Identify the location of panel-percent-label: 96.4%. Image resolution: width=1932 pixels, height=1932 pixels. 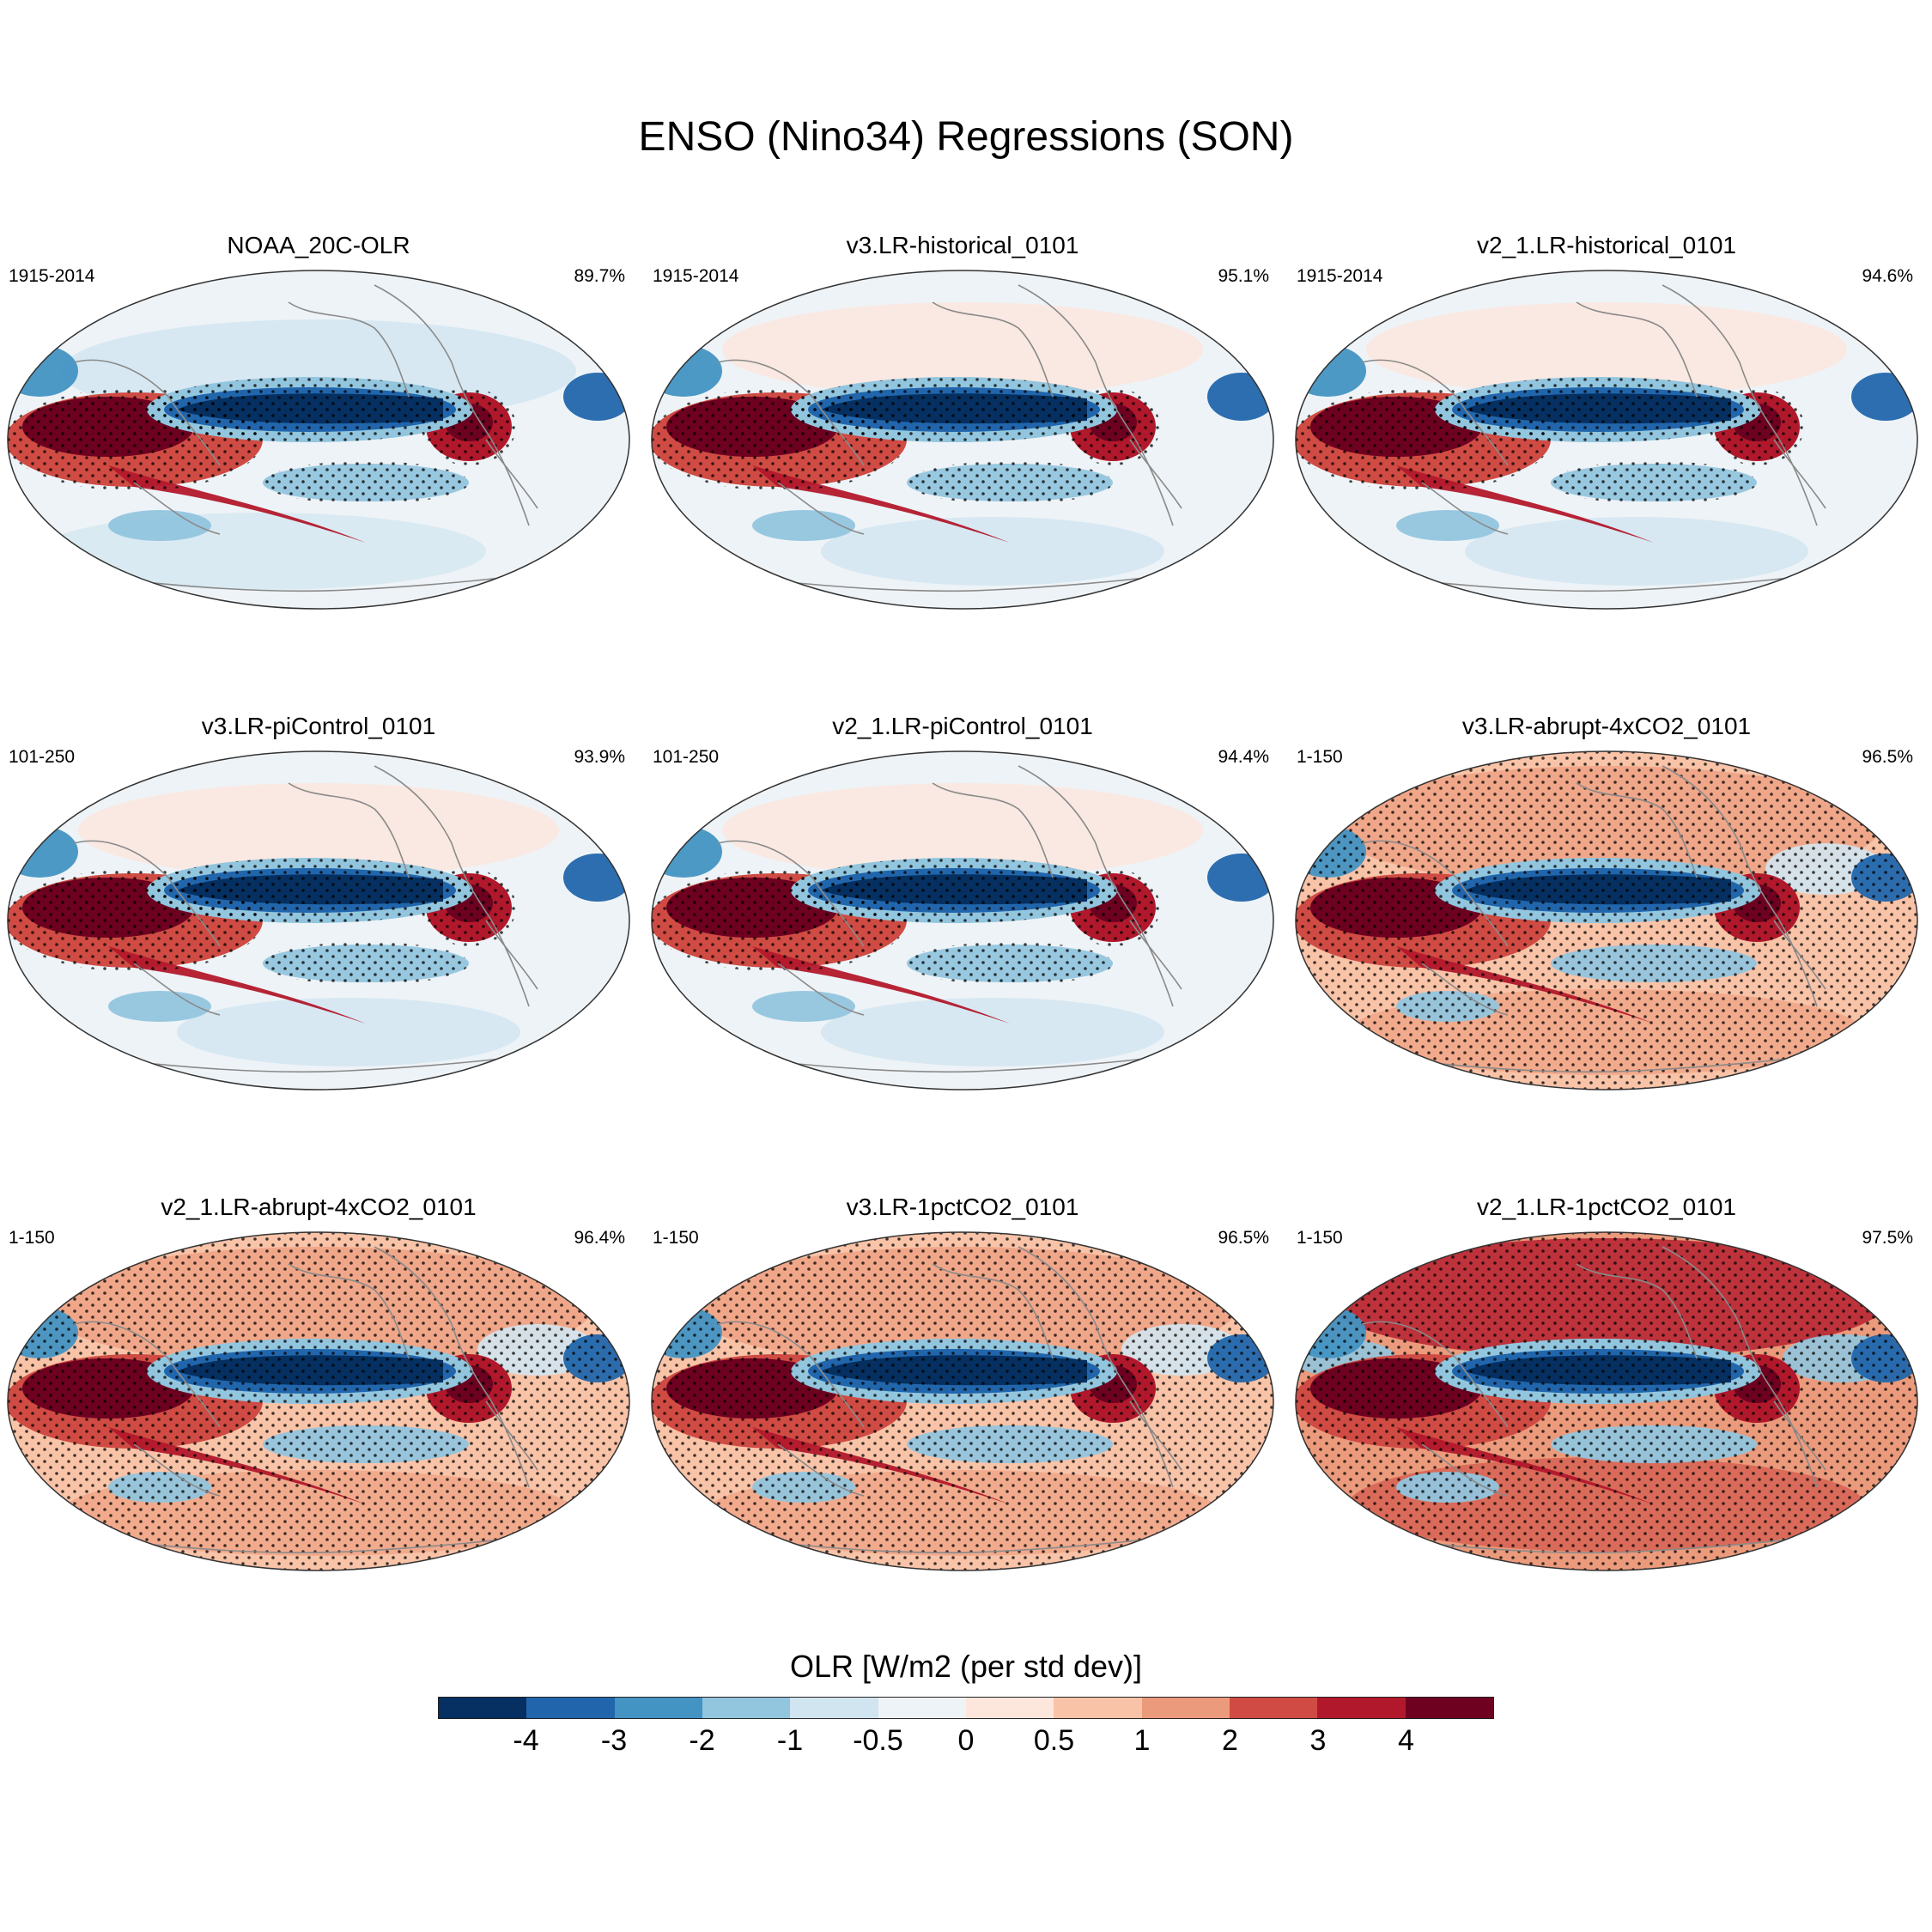
(599, 1238).